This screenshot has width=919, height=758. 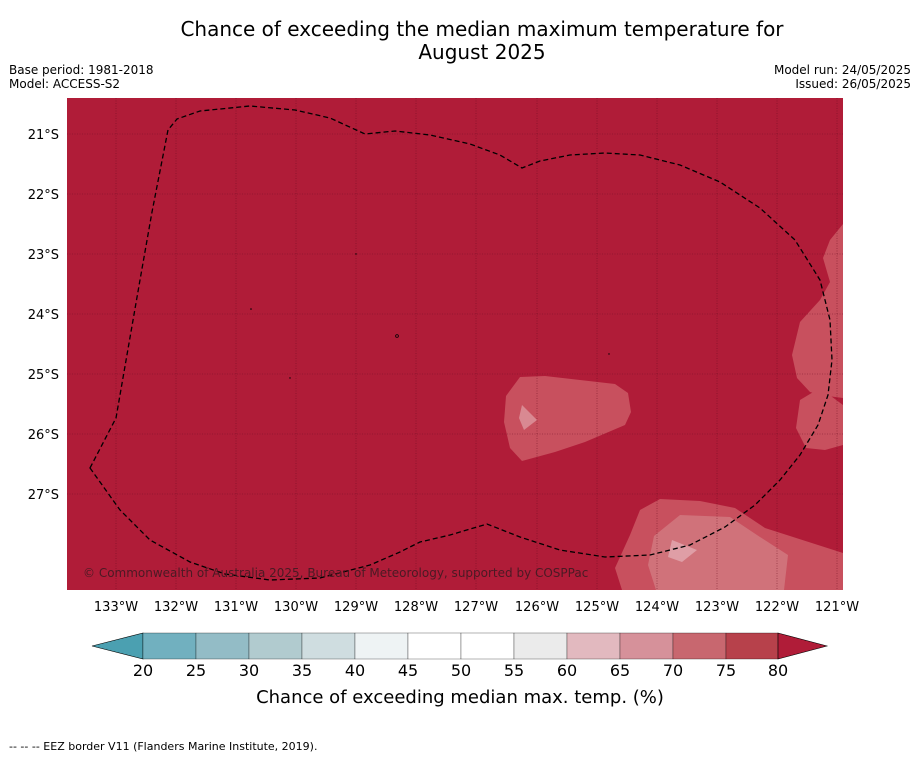 What do you see at coordinates (43, 375) in the screenshot?
I see `lat-tick: 25°S` at bounding box center [43, 375].